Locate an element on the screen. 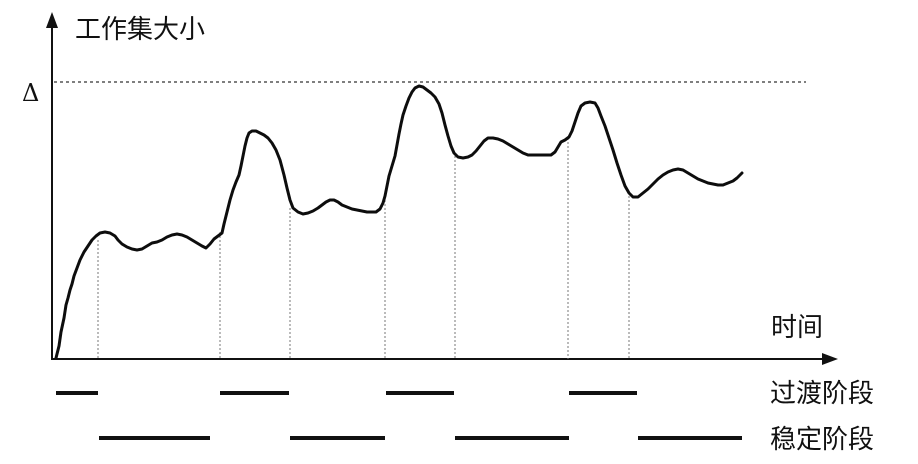  stable-phase-label: 稳定阶段 is located at coordinates (822, 440).